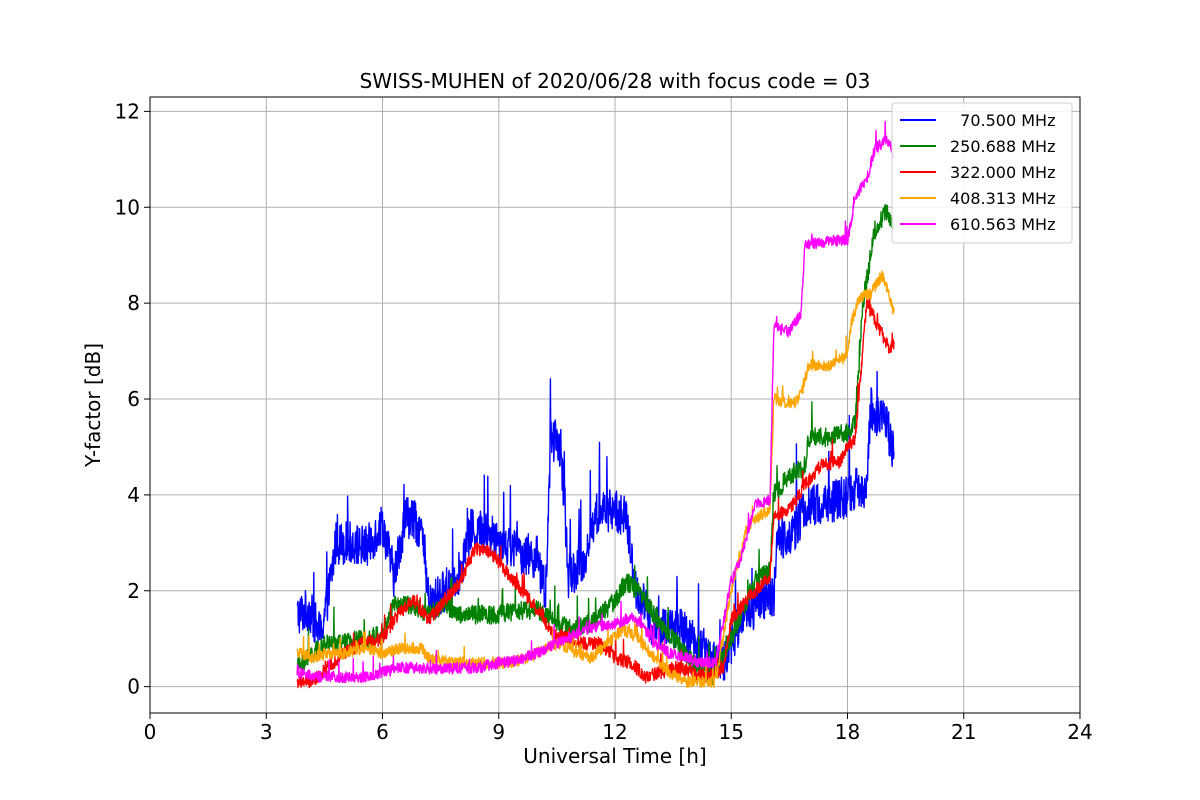 The width and height of the screenshot is (1200, 800). I want to click on x-tick-label: 9, so click(498, 732).